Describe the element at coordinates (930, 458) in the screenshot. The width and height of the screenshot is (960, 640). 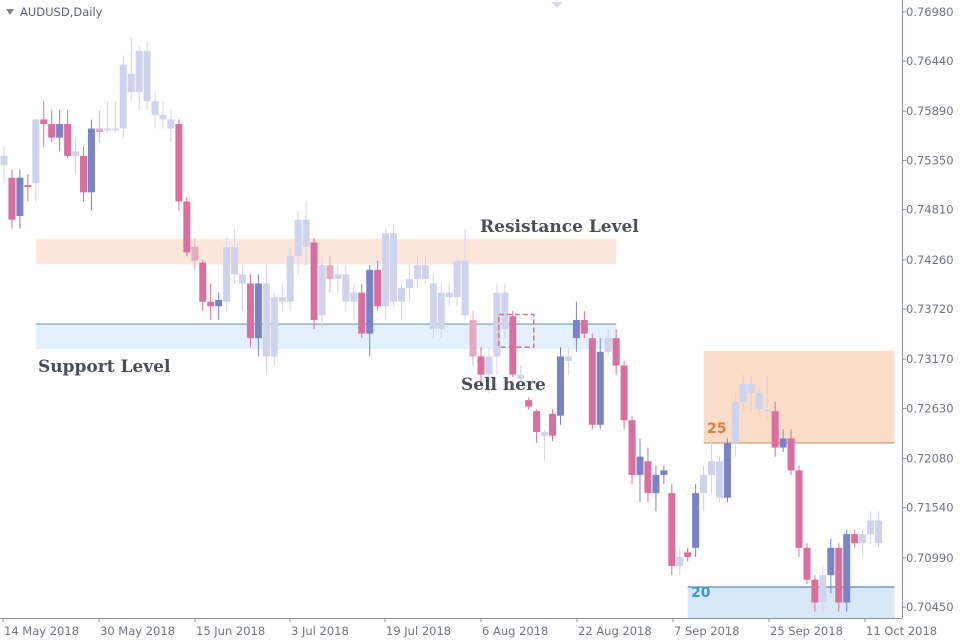
I see `price-tick-label: 0.72080` at that location.